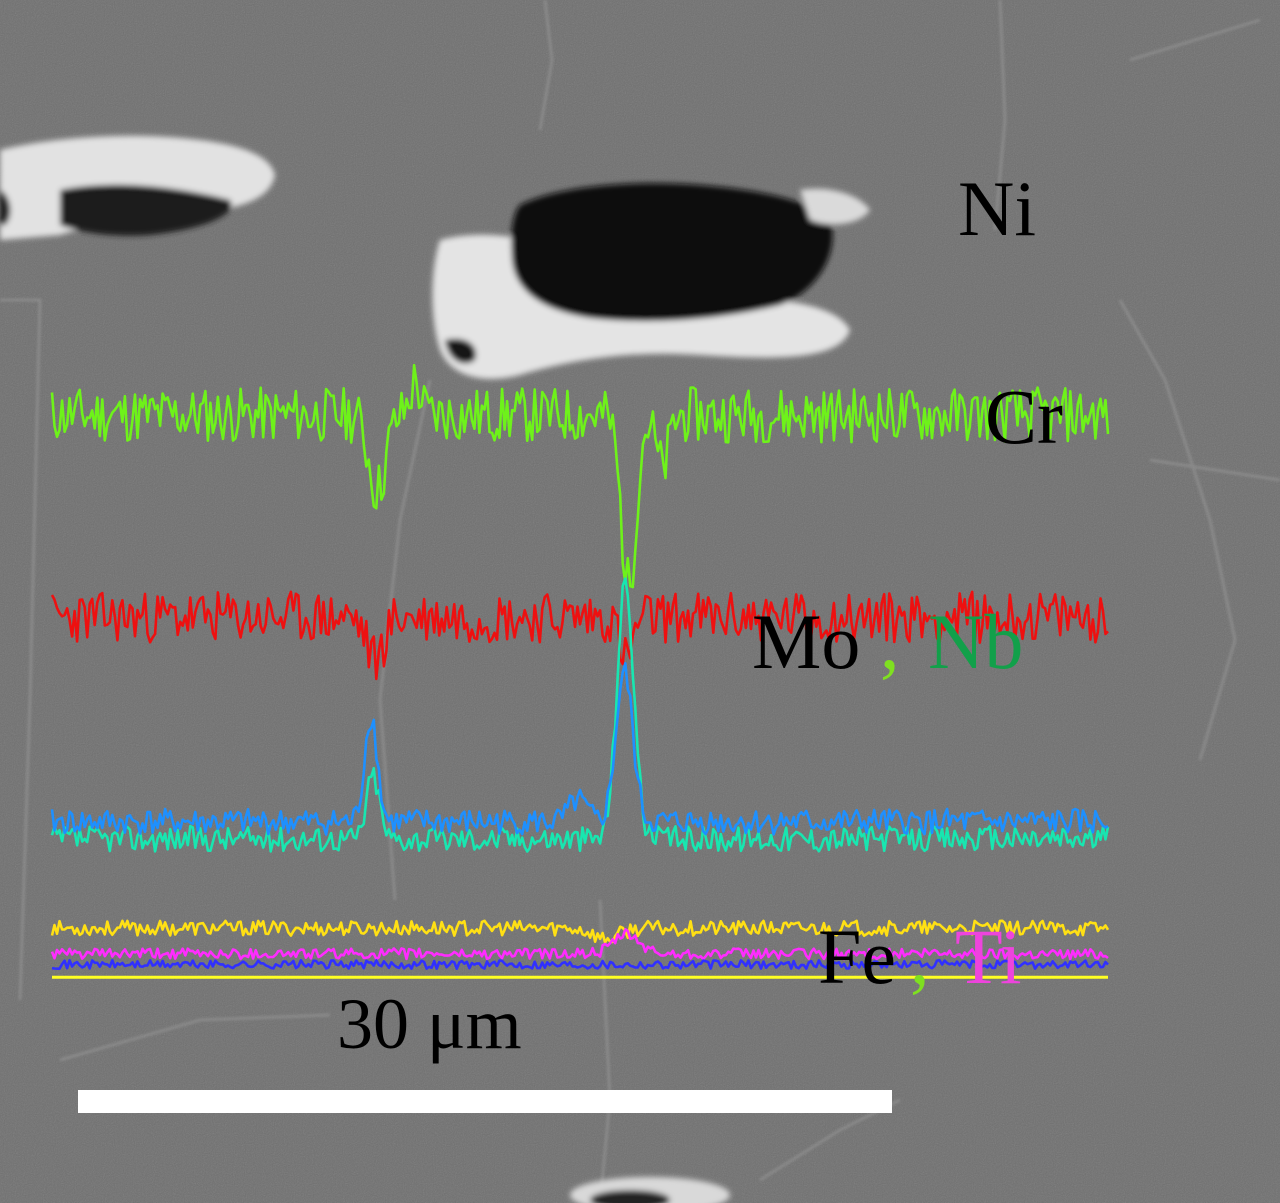  What do you see at coordinates (997, 208) in the screenshot?
I see `ni-label: Ni` at bounding box center [997, 208].